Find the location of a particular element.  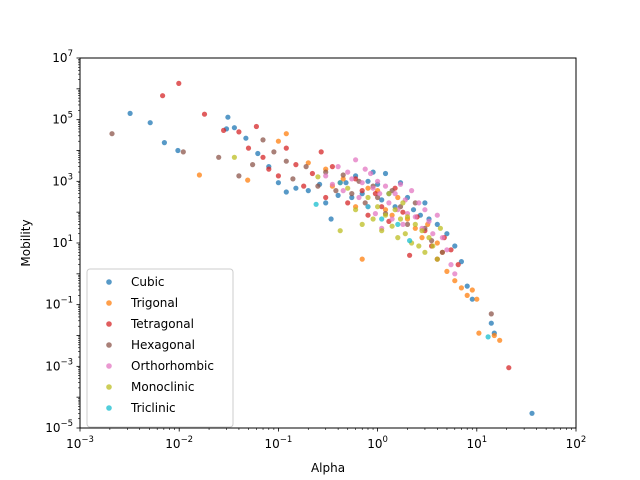

legend-label: Trigonal is located at coordinates (154, 303).